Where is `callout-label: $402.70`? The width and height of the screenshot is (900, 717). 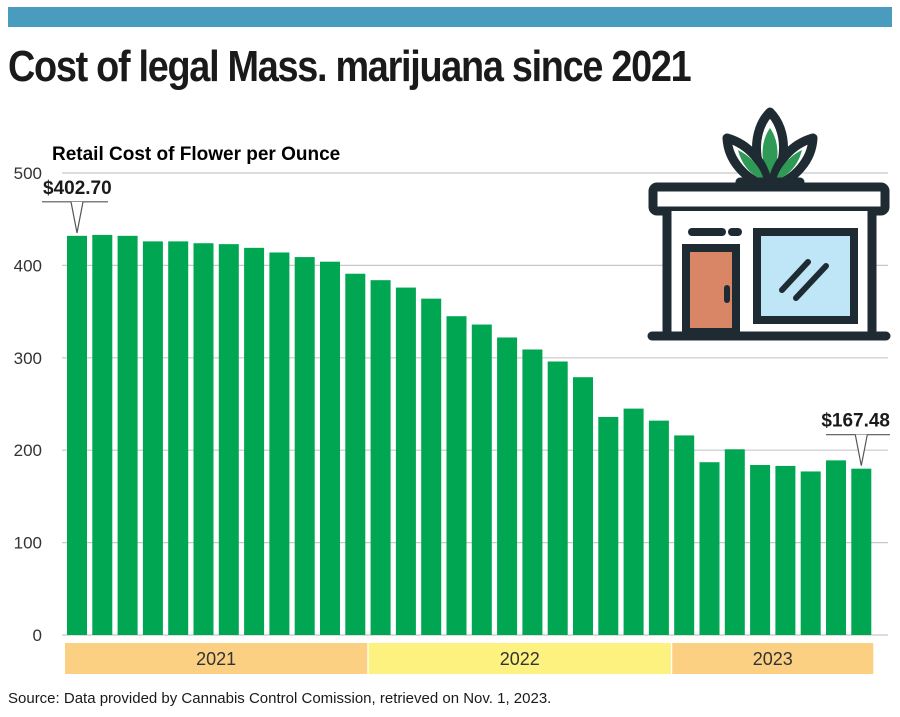
callout-label: $402.70 is located at coordinates (77, 188).